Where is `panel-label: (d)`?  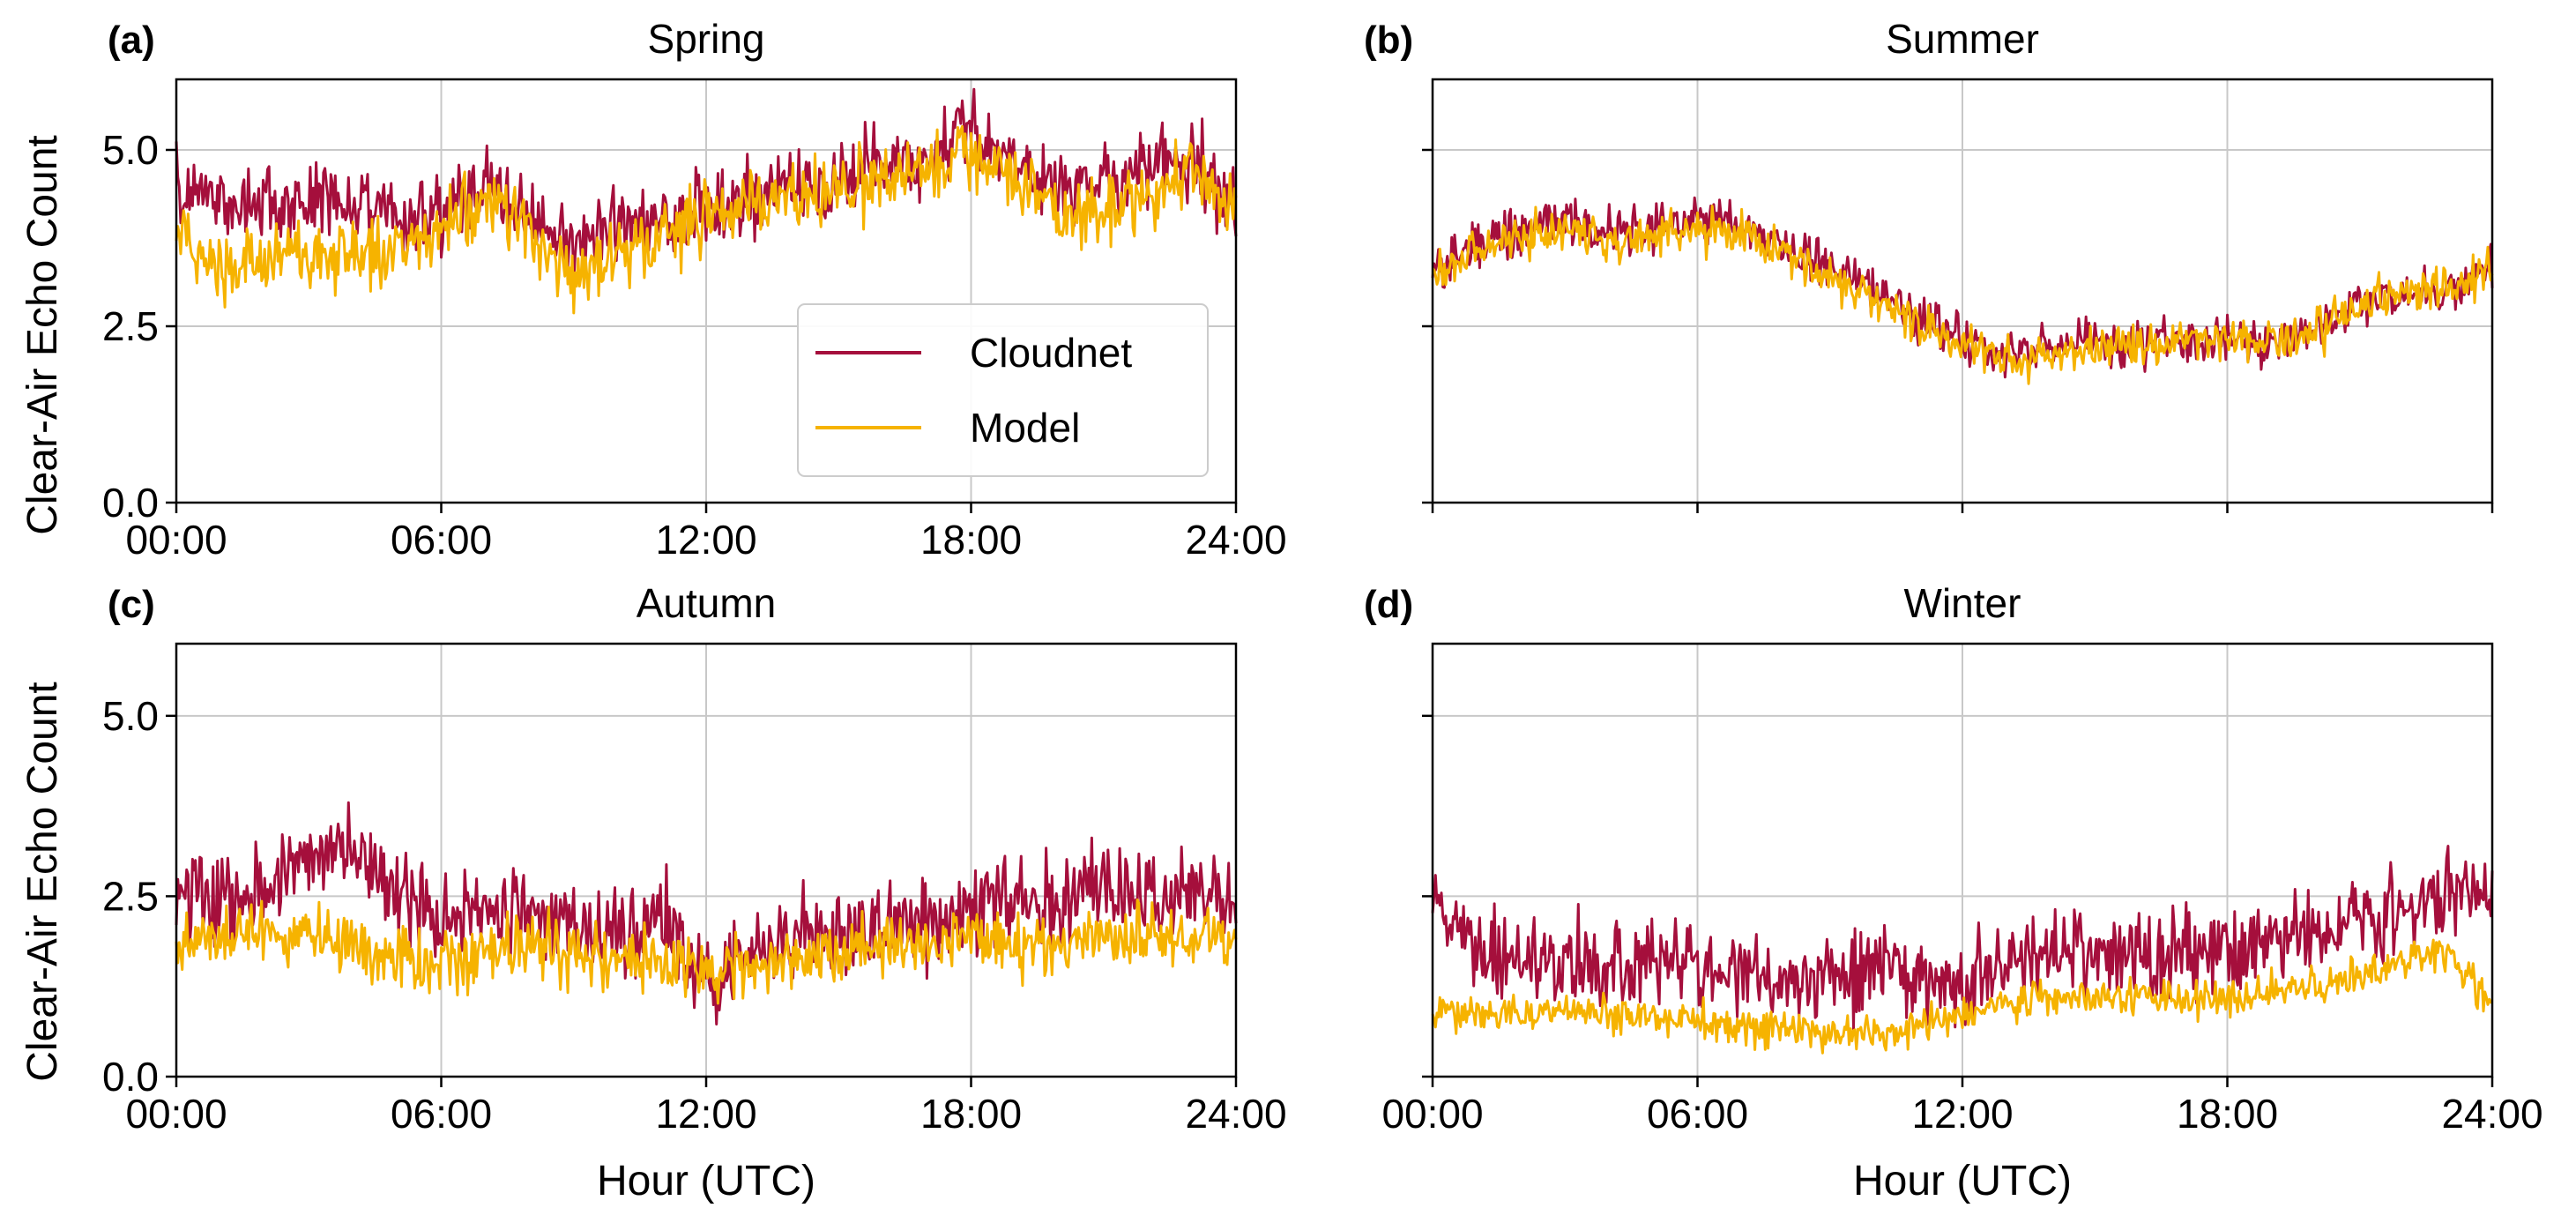 panel-label: (d) is located at coordinates (1389, 604).